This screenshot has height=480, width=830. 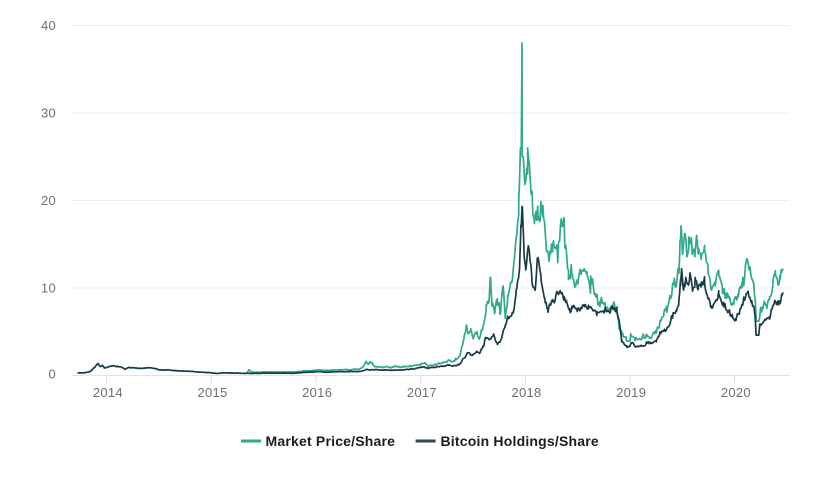 What do you see at coordinates (48, 113) in the screenshot?
I see `svg-text: 30` at bounding box center [48, 113].